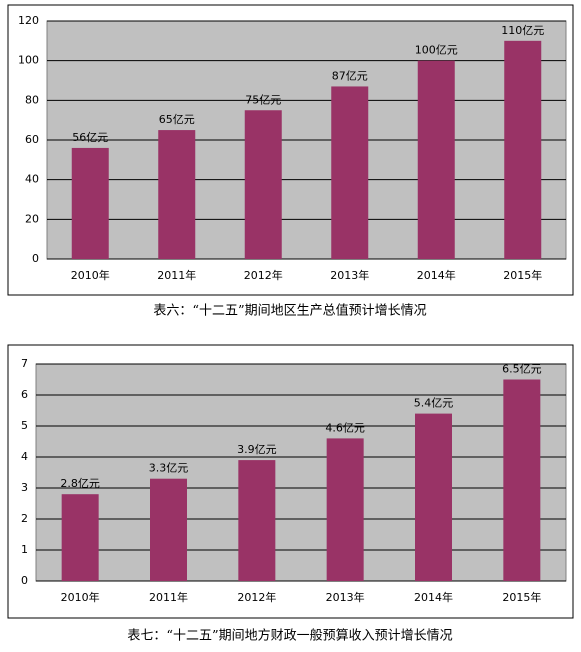 This screenshot has width=581, height=652. What do you see at coordinates (436, 50) in the screenshot?
I see `value-label: 100亿元` at bounding box center [436, 50].